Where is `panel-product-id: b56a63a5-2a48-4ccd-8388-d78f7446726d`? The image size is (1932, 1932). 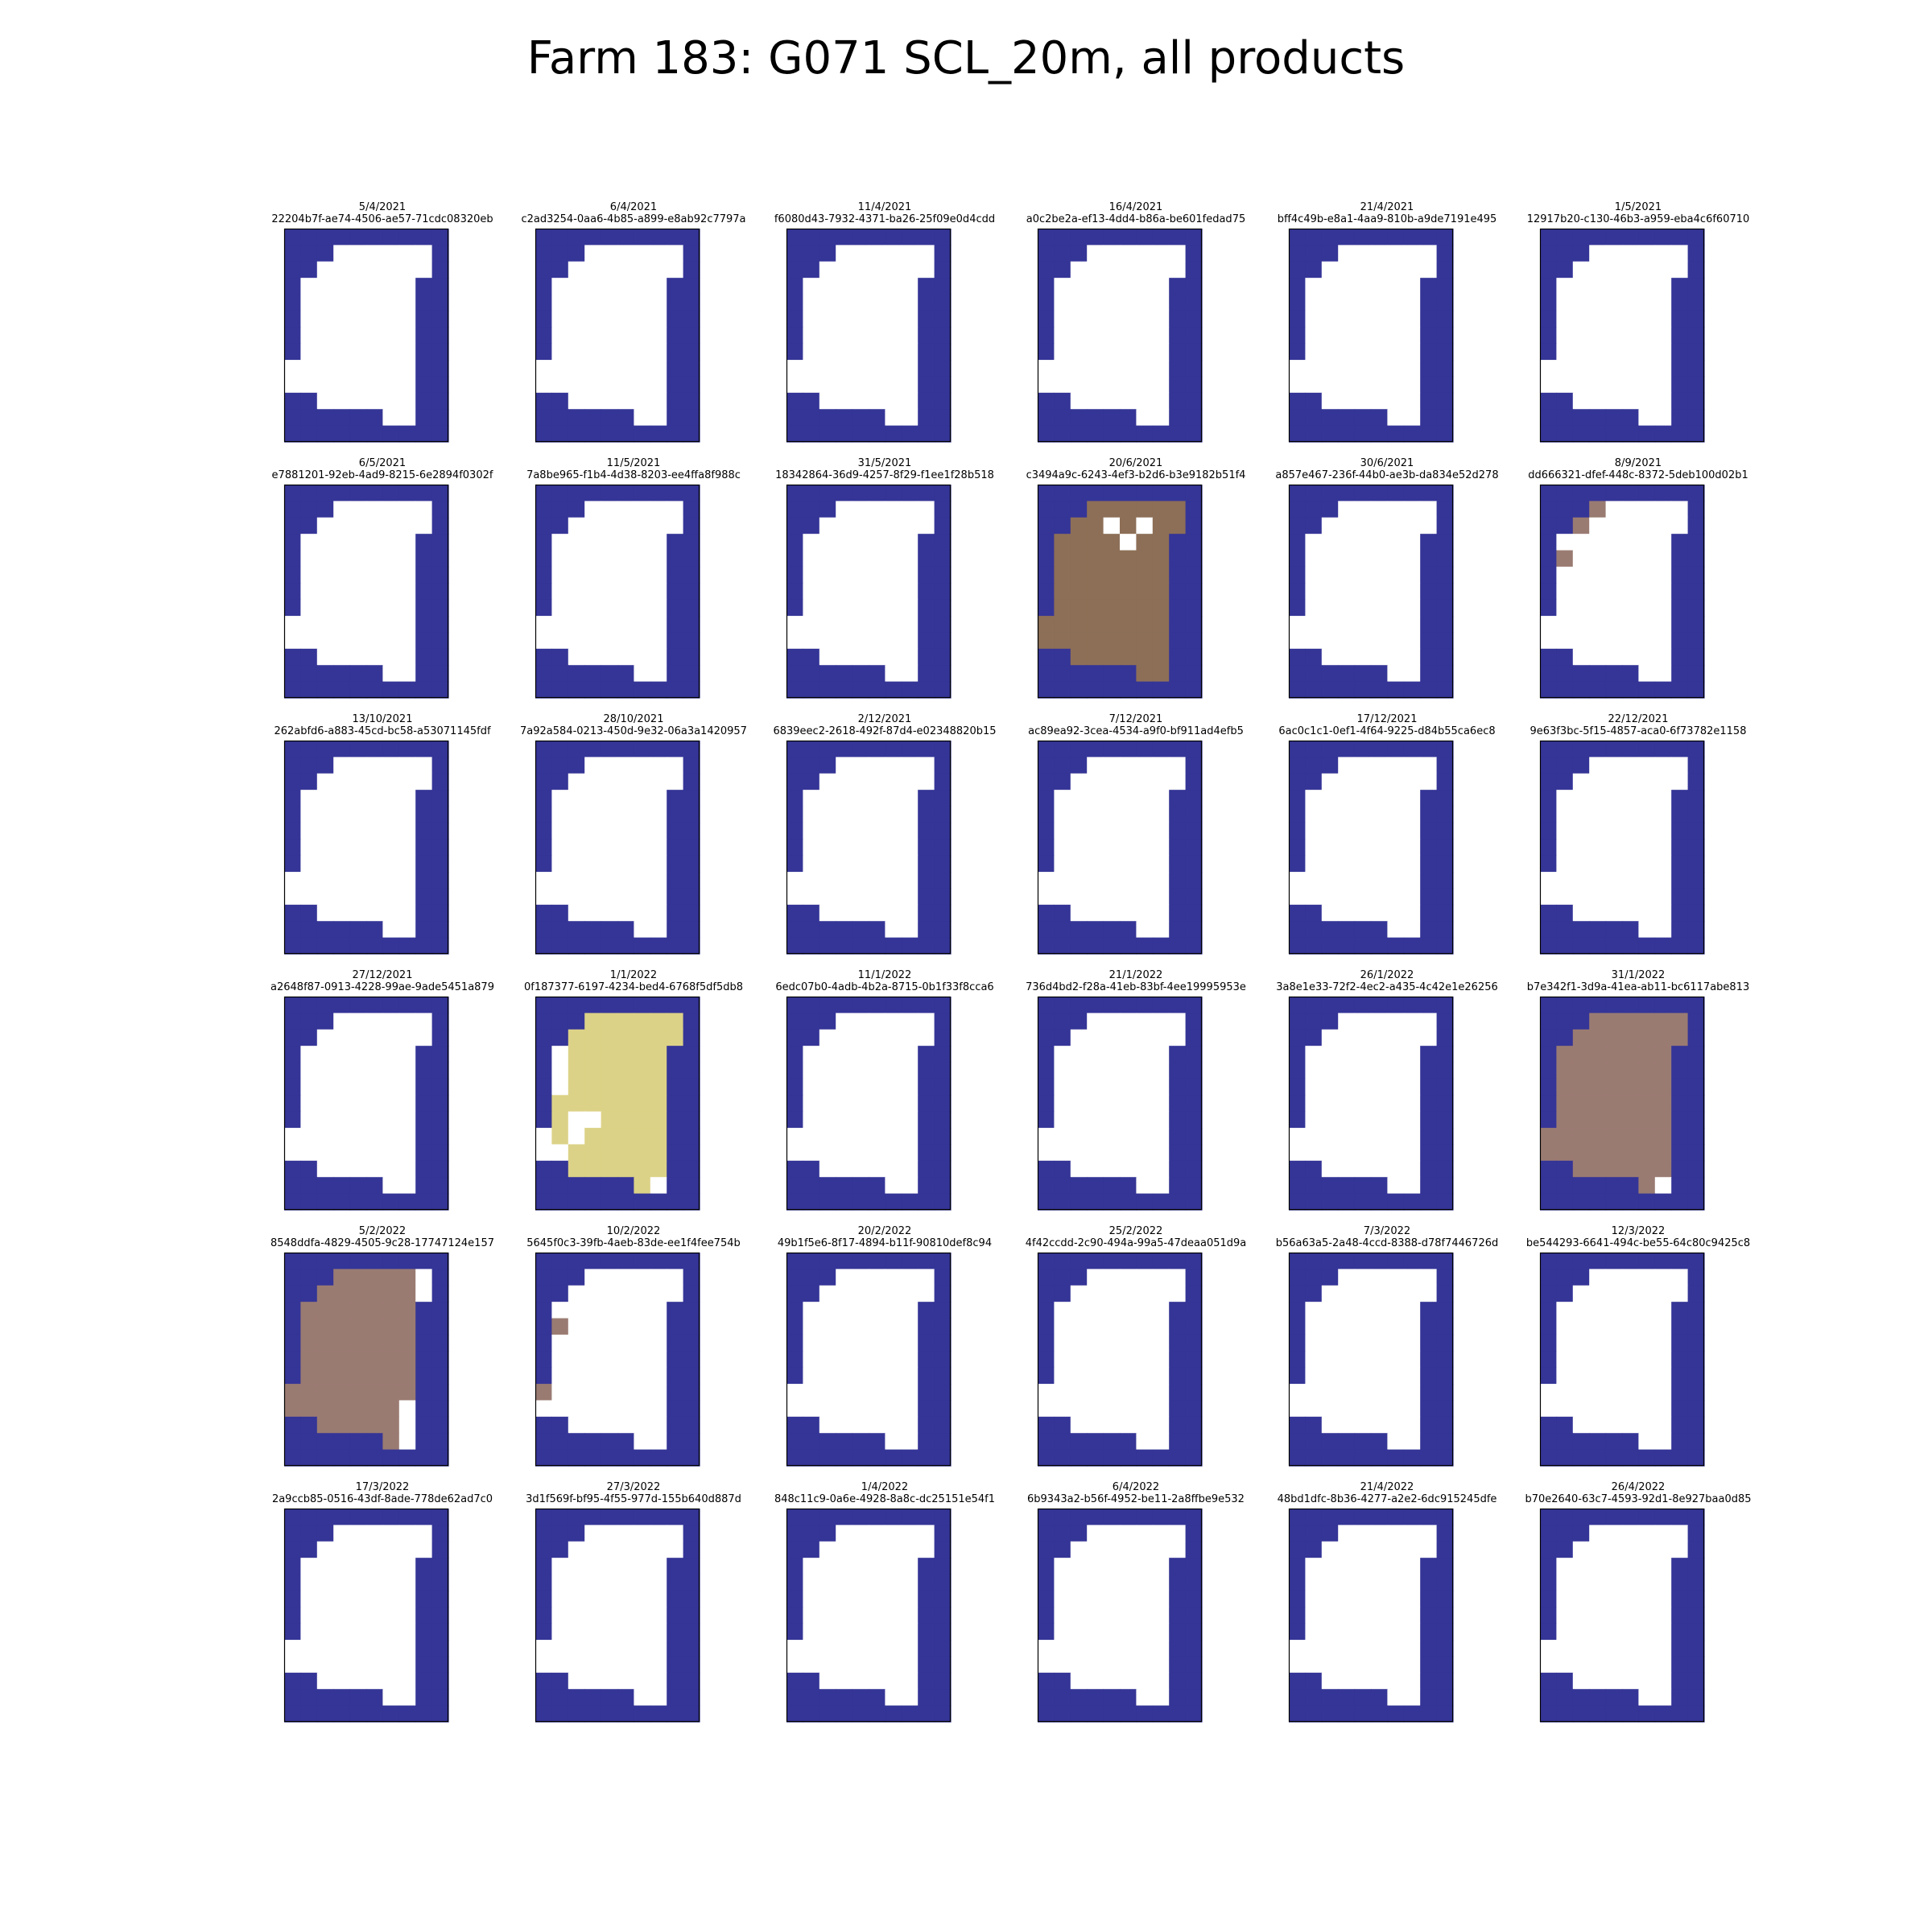
panel-product-id: b56a63a5-2a48-4ccd-8388-d78f7446726d is located at coordinates (1387, 1243).